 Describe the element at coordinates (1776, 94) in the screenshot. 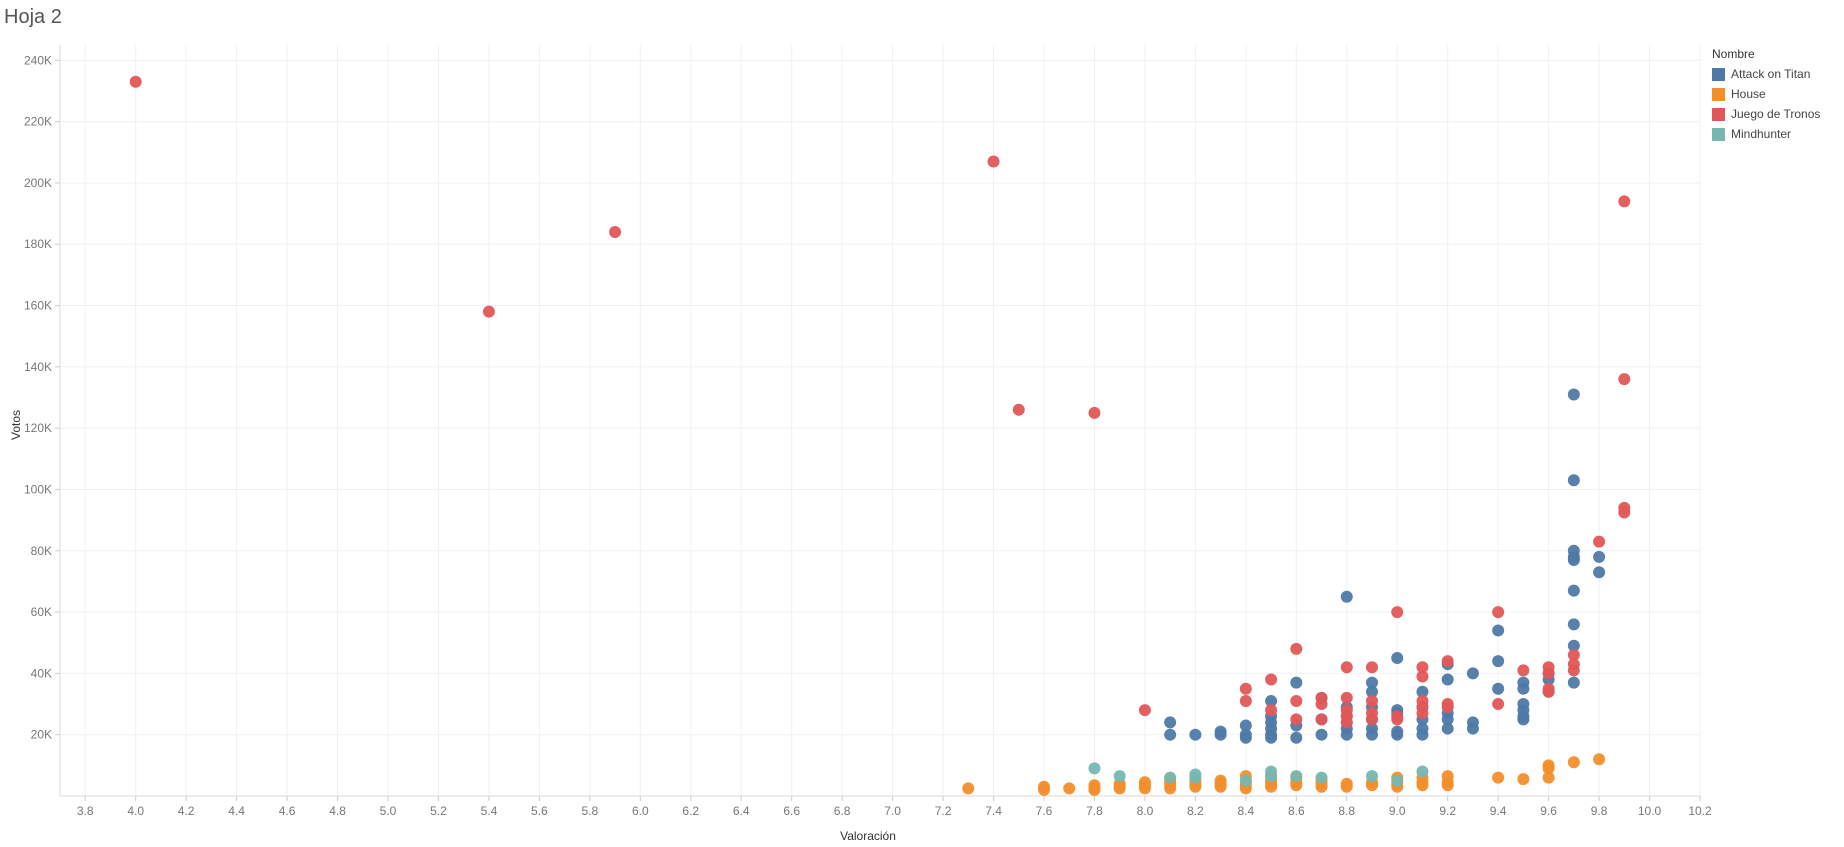

I see `legend-item-house: House` at that location.